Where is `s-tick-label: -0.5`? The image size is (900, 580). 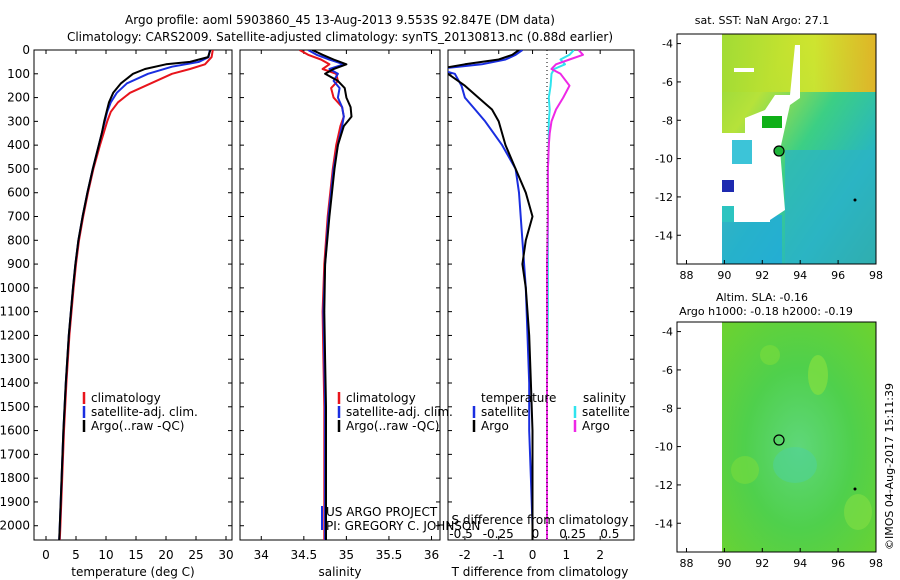 s-tick-label: -0.5 is located at coordinates (460, 534).